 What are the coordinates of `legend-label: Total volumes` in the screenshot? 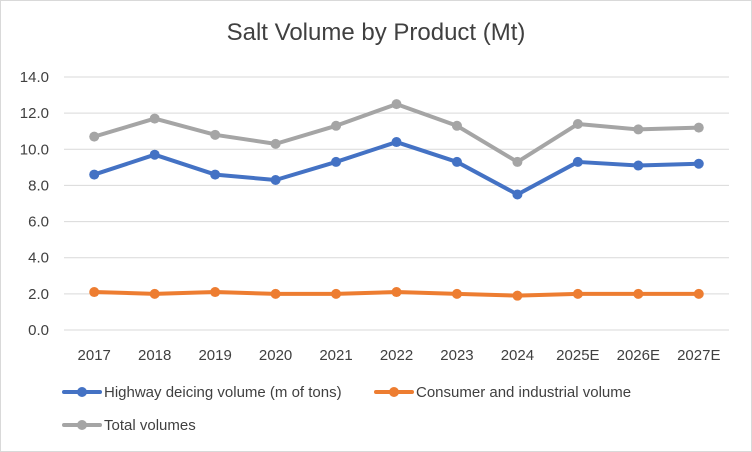 It's located at (150, 425).